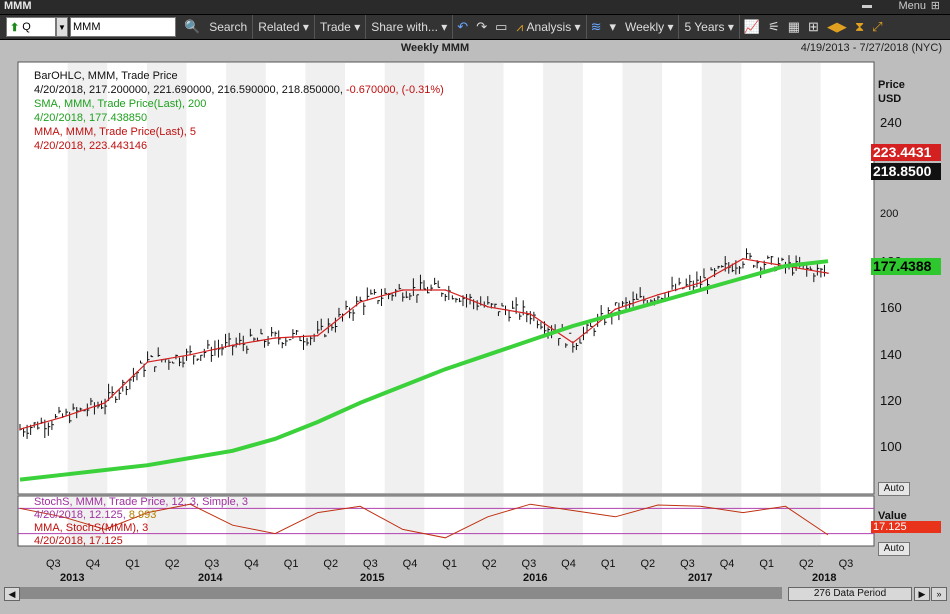  What do you see at coordinates (894, 549) in the screenshot?
I see `stoch-auto-button: Auto` at bounding box center [894, 549].